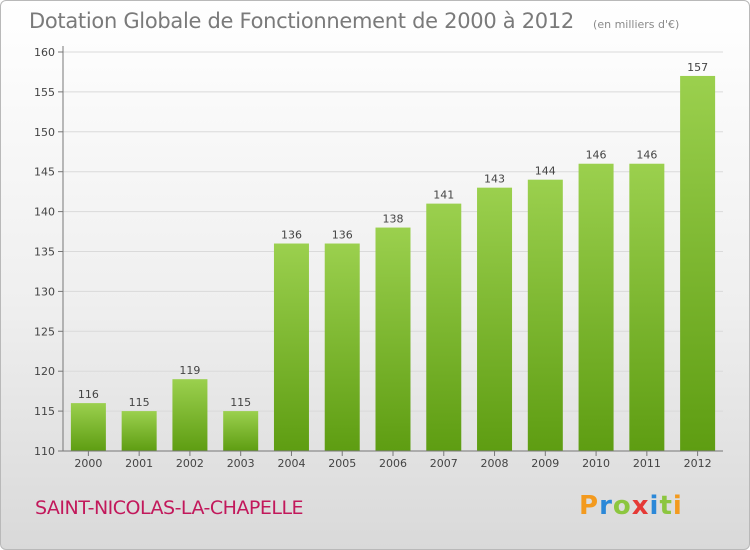 The width and height of the screenshot is (750, 550). Describe the element at coordinates (393, 463) in the screenshot. I see `x-tick-label-2006: 2006` at that location.